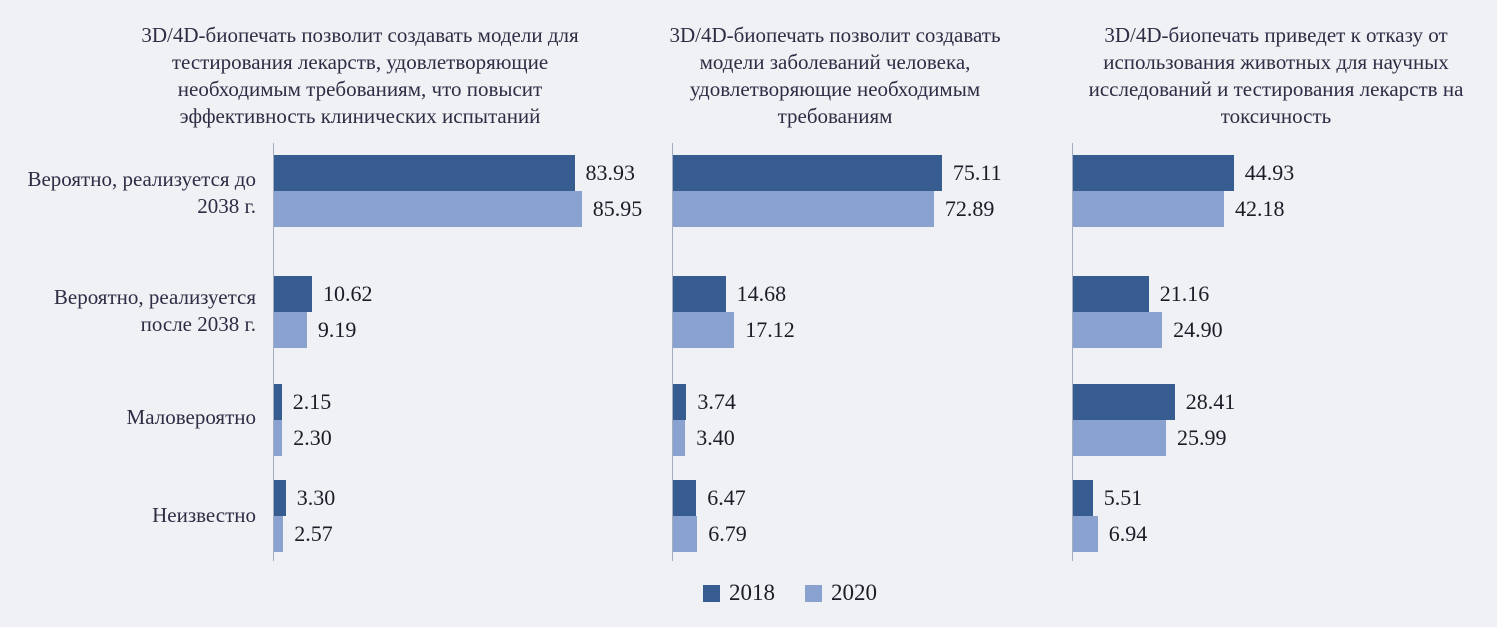  What do you see at coordinates (457, 438) in the screenshot?
I see `bar-row-2020: 2.30` at bounding box center [457, 438].